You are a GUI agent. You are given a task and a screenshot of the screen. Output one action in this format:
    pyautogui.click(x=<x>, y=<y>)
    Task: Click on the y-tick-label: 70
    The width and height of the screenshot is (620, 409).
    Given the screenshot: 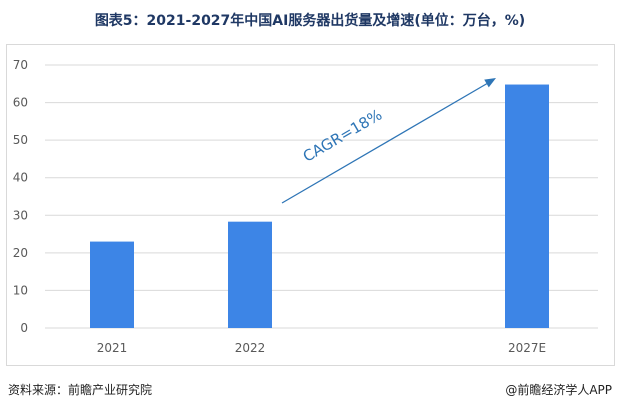 What is the action you would take?
    pyautogui.click(x=20, y=65)
    